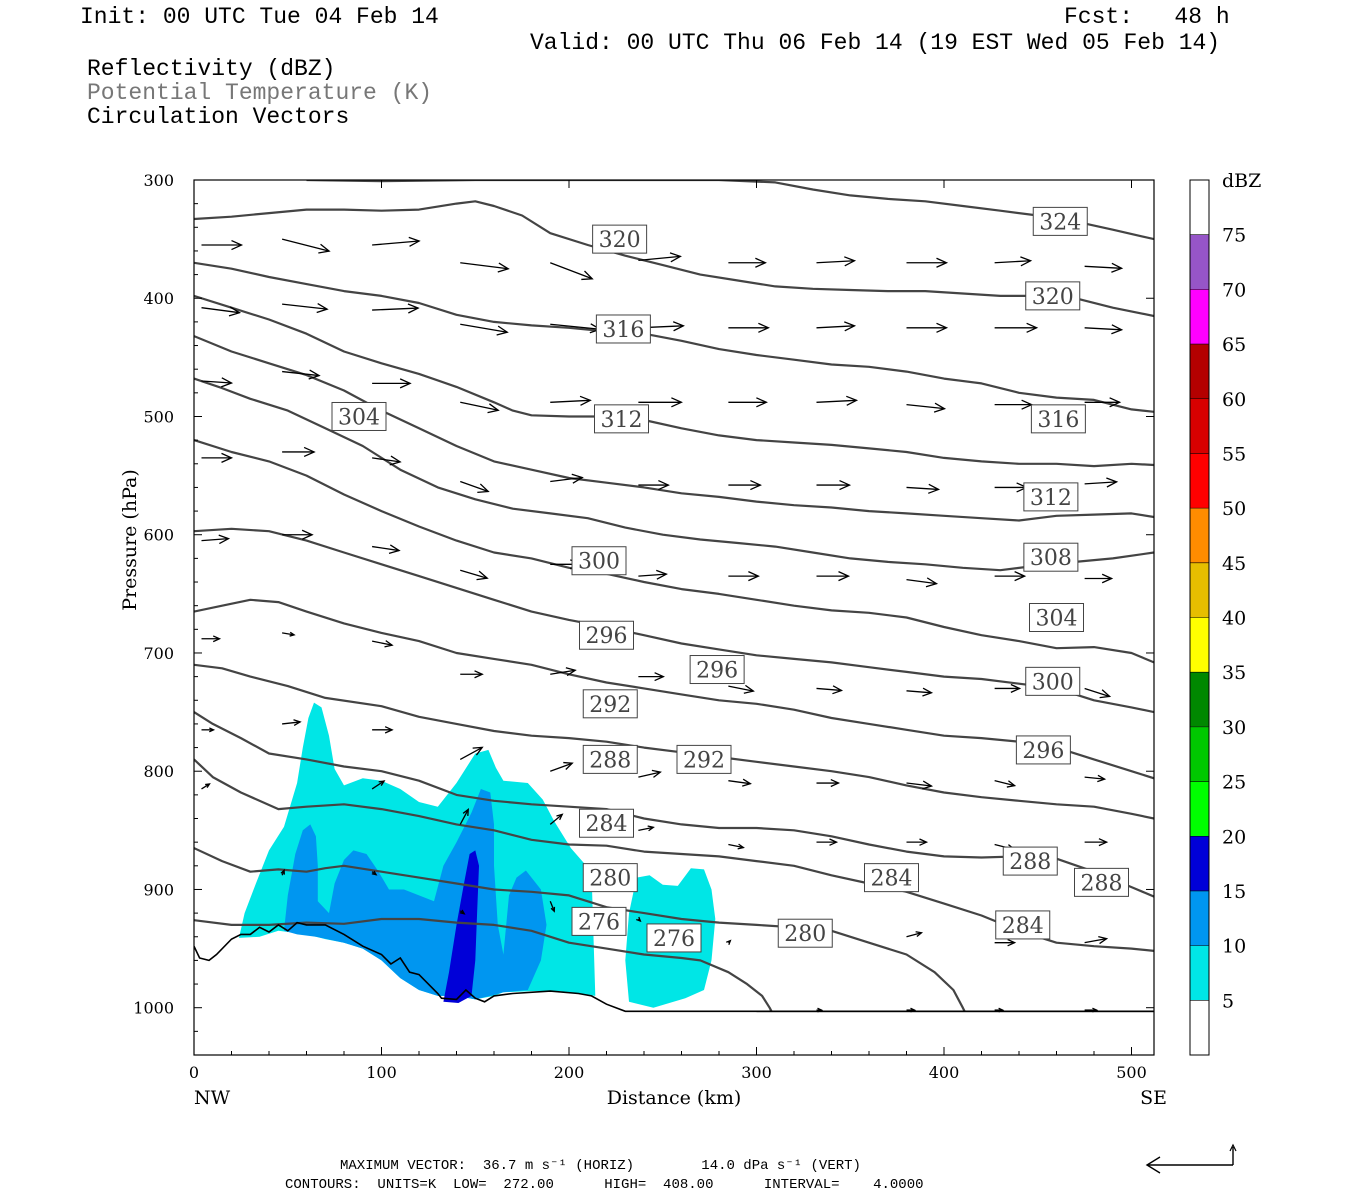 The height and width of the screenshot is (1200, 1350). What do you see at coordinates (1053, 681) in the screenshot?
I see `contour-label: 300` at bounding box center [1053, 681].